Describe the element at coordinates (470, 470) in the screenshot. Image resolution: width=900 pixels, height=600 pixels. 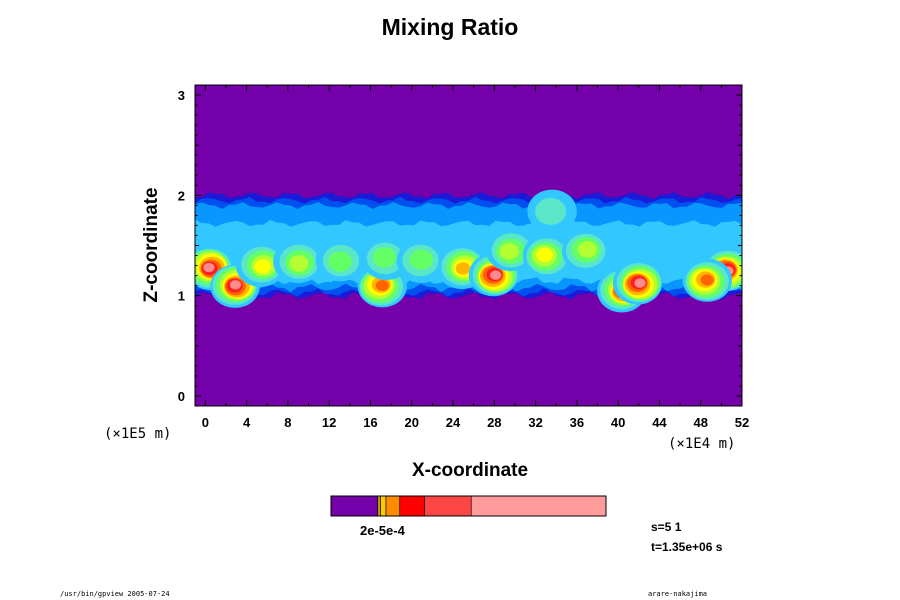
I see `x-axis-label: X-coordinate` at that location.